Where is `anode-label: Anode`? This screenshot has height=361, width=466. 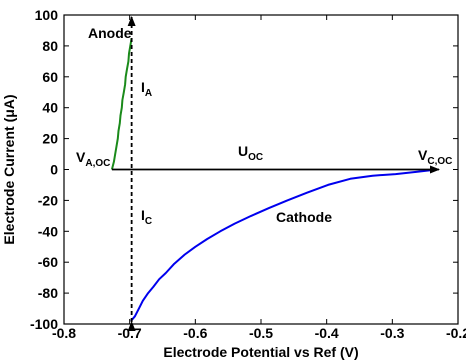
anode-label: Anode is located at coordinates (110, 33).